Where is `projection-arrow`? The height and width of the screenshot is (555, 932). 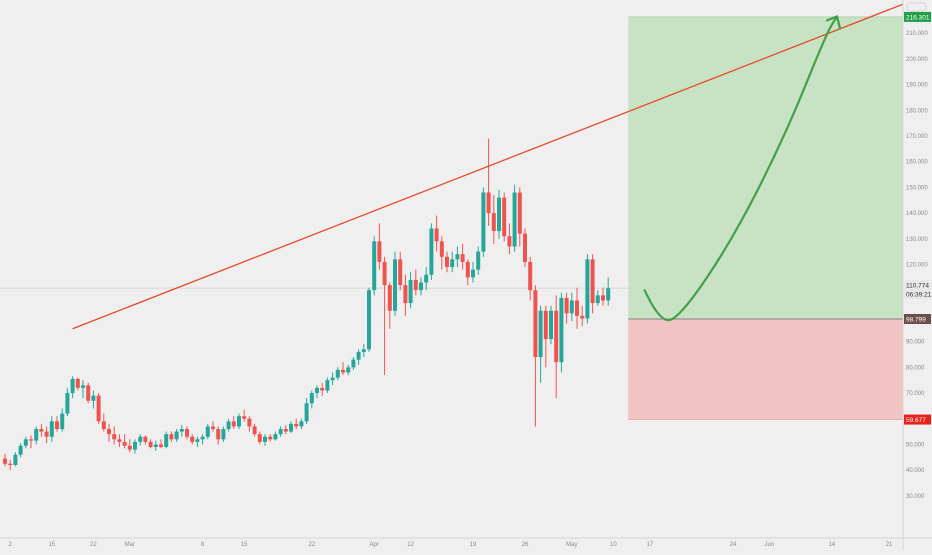 projection-arrow is located at coordinates (741, 168).